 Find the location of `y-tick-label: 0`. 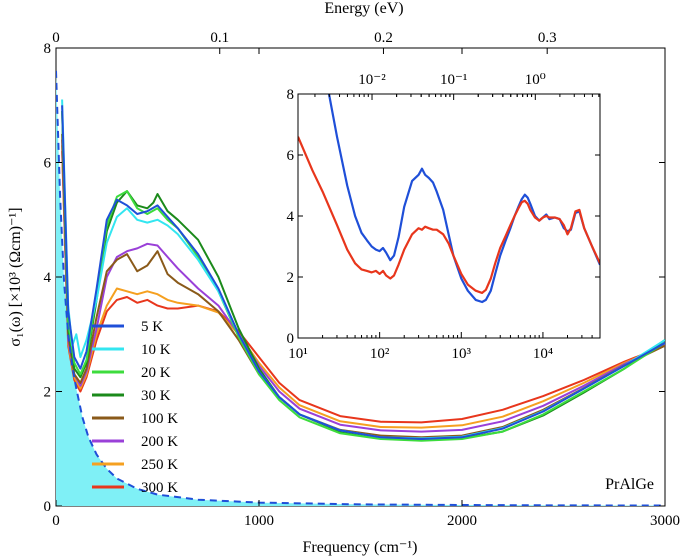

y-tick-label: 0 is located at coordinates (48, 507).